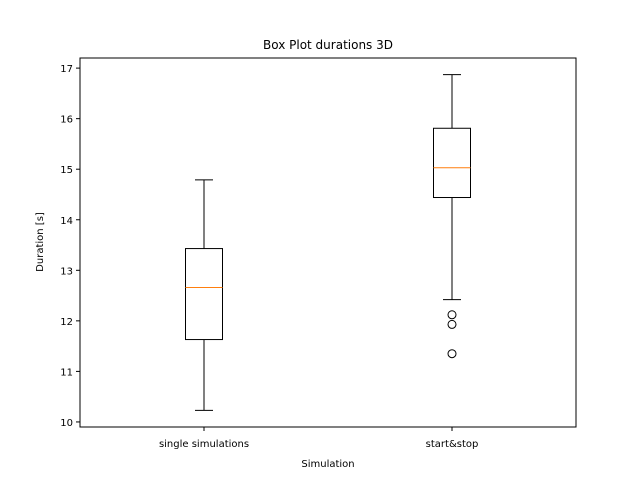 This screenshot has width=640, height=480. What do you see at coordinates (66, 120) in the screenshot?
I see `y-tick-label: 16` at bounding box center [66, 120].